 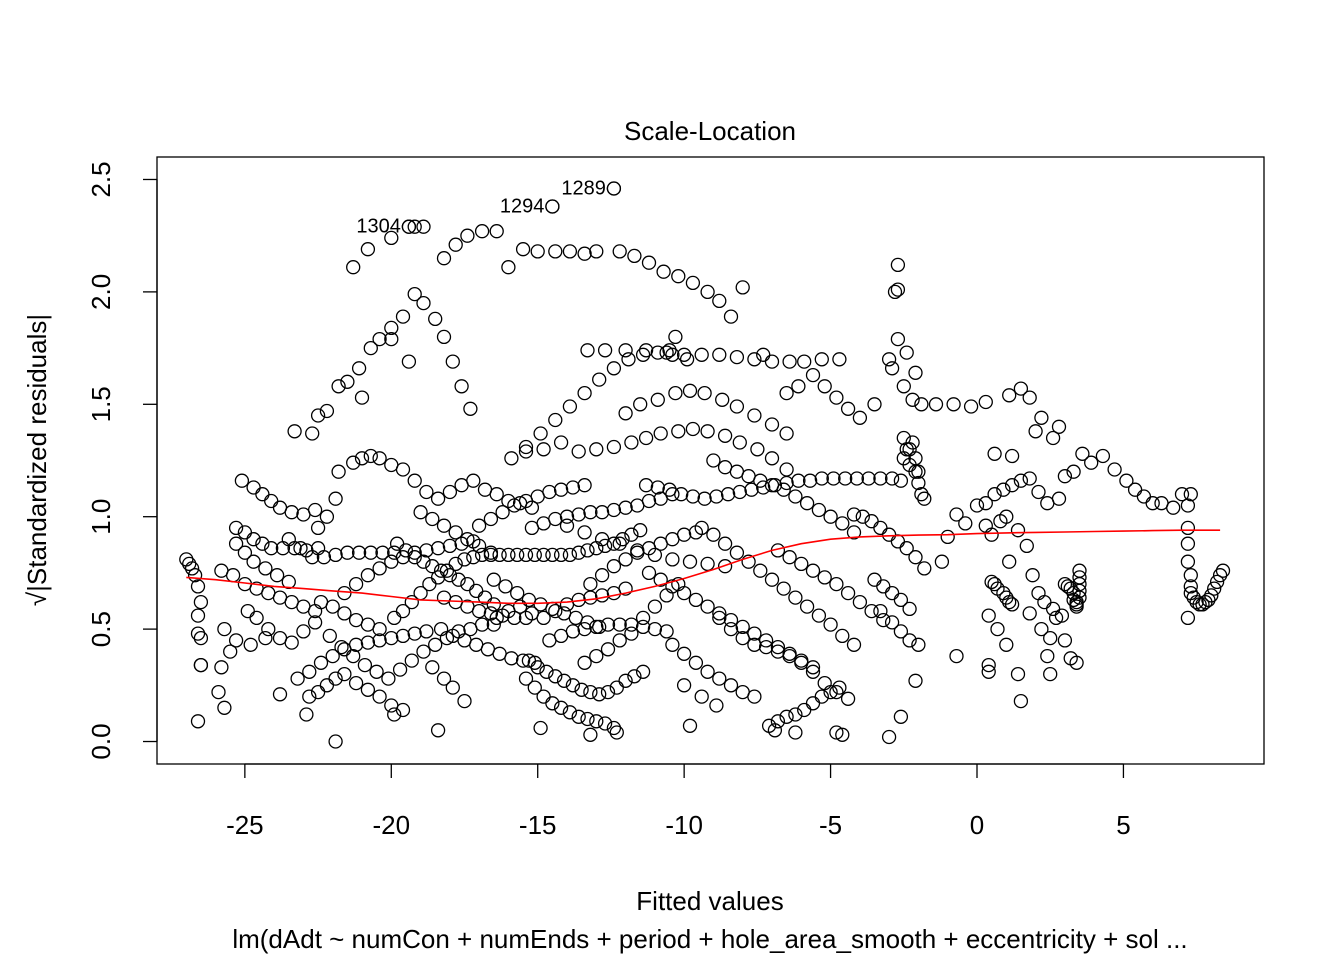 I want to click on data-point-outlier, so click(x=614, y=188).